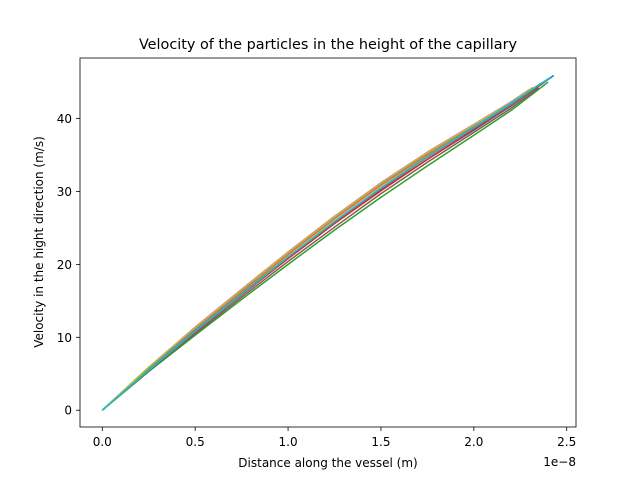 The width and height of the screenshot is (640, 484). Describe the element at coordinates (334, 438) in the screenshot. I see `x-axis-ticks: 0.0 0.5 1.0 1.5 2.0 2.5` at that location.